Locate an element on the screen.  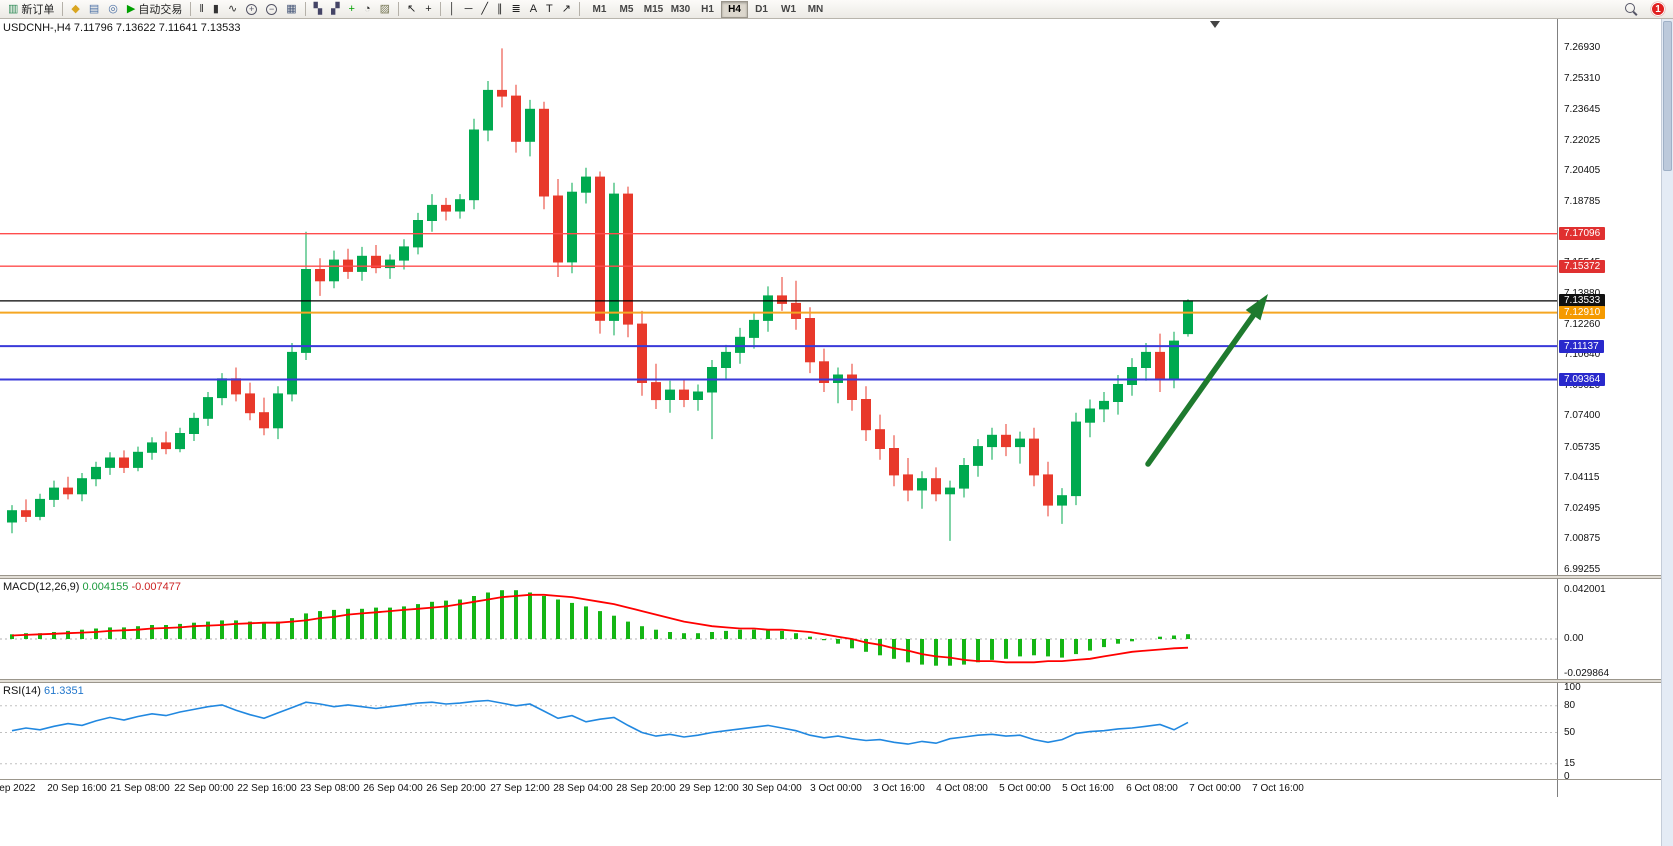
trend-arrow is located at coordinates (1206, 380).